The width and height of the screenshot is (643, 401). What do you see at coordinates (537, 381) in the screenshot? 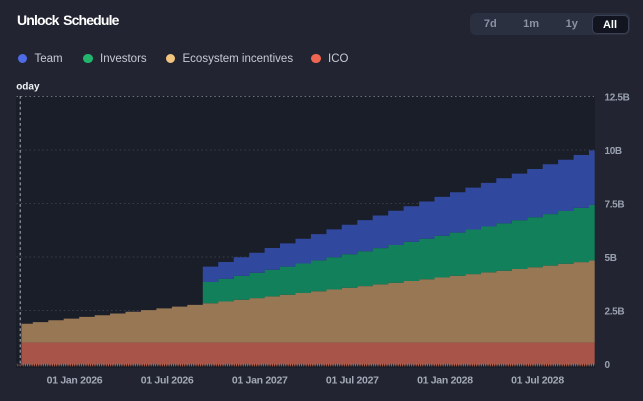
I see `svg-text: 01 Jul 2028` at bounding box center [537, 381].